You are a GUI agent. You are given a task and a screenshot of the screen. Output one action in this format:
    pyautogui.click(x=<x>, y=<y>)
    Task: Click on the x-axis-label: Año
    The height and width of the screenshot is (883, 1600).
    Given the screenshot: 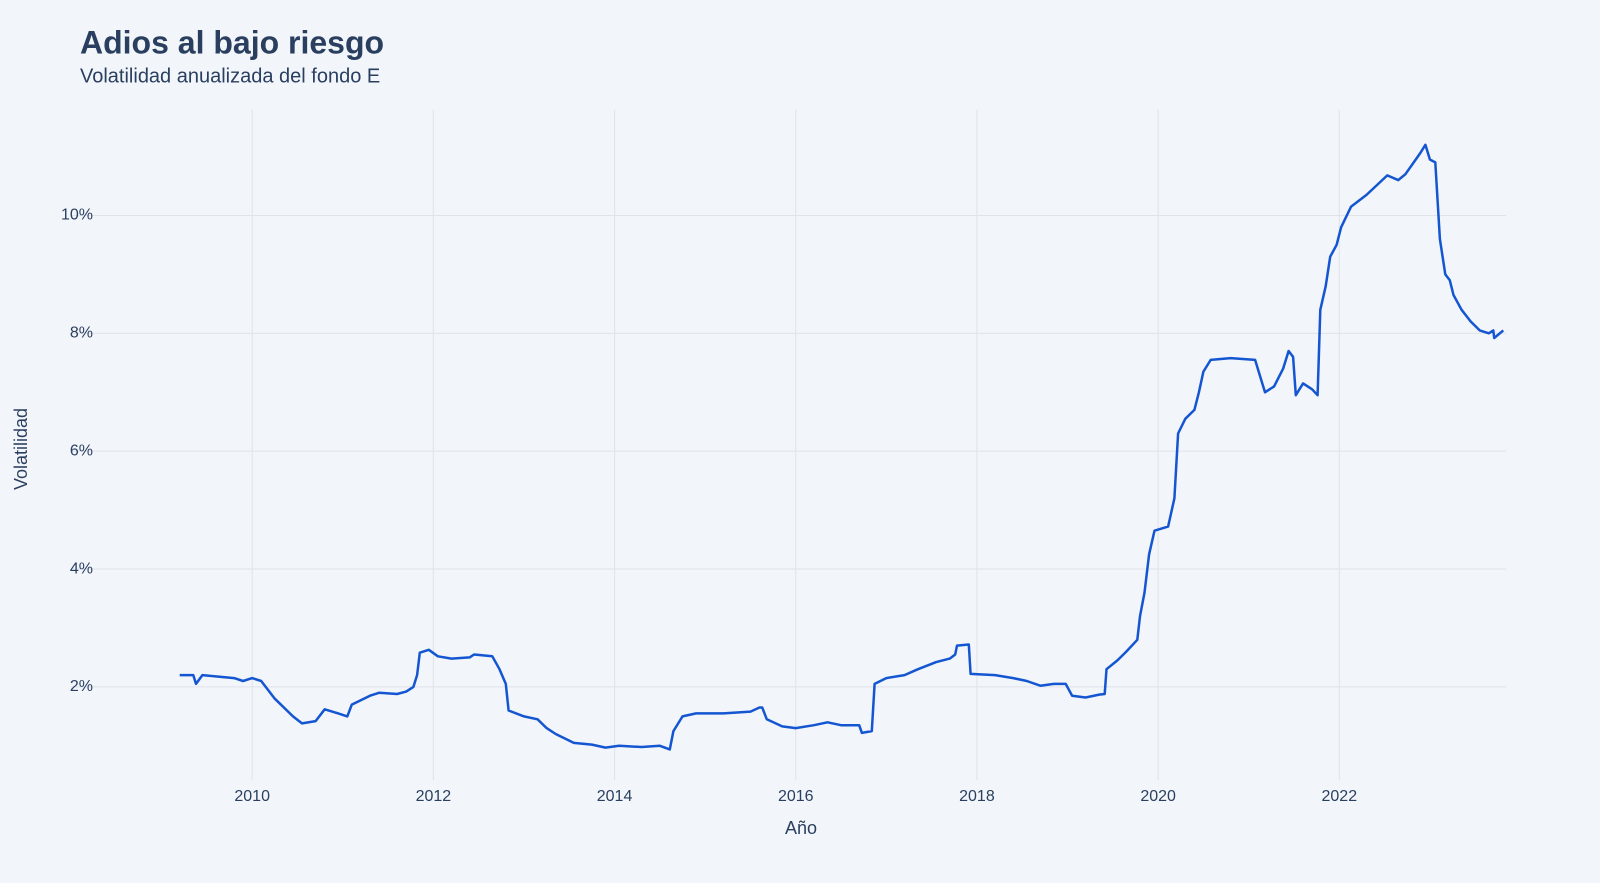 What is the action you would take?
    pyautogui.click(x=801, y=828)
    